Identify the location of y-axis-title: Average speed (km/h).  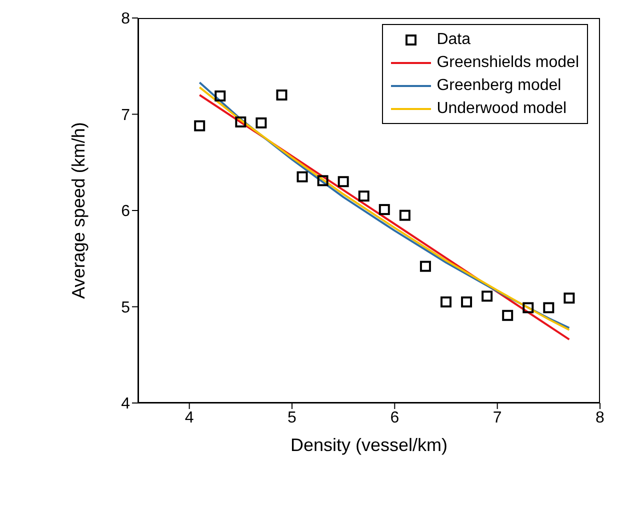
(78, 210).